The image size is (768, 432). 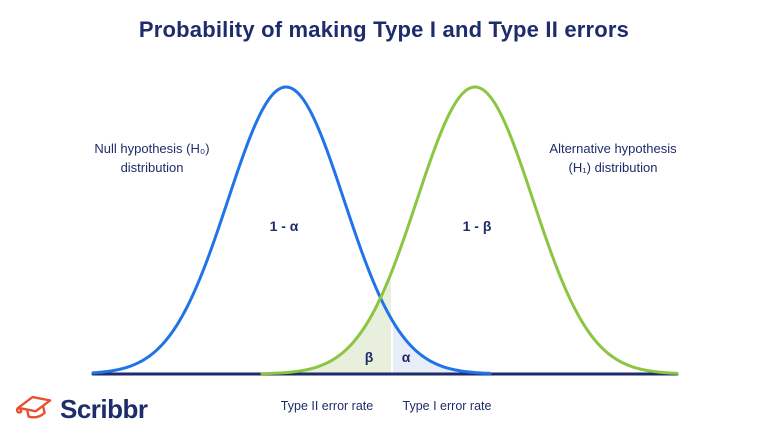 I want to click on type2-error-rate-caption: Type II error rate, so click(x=327, y=406).